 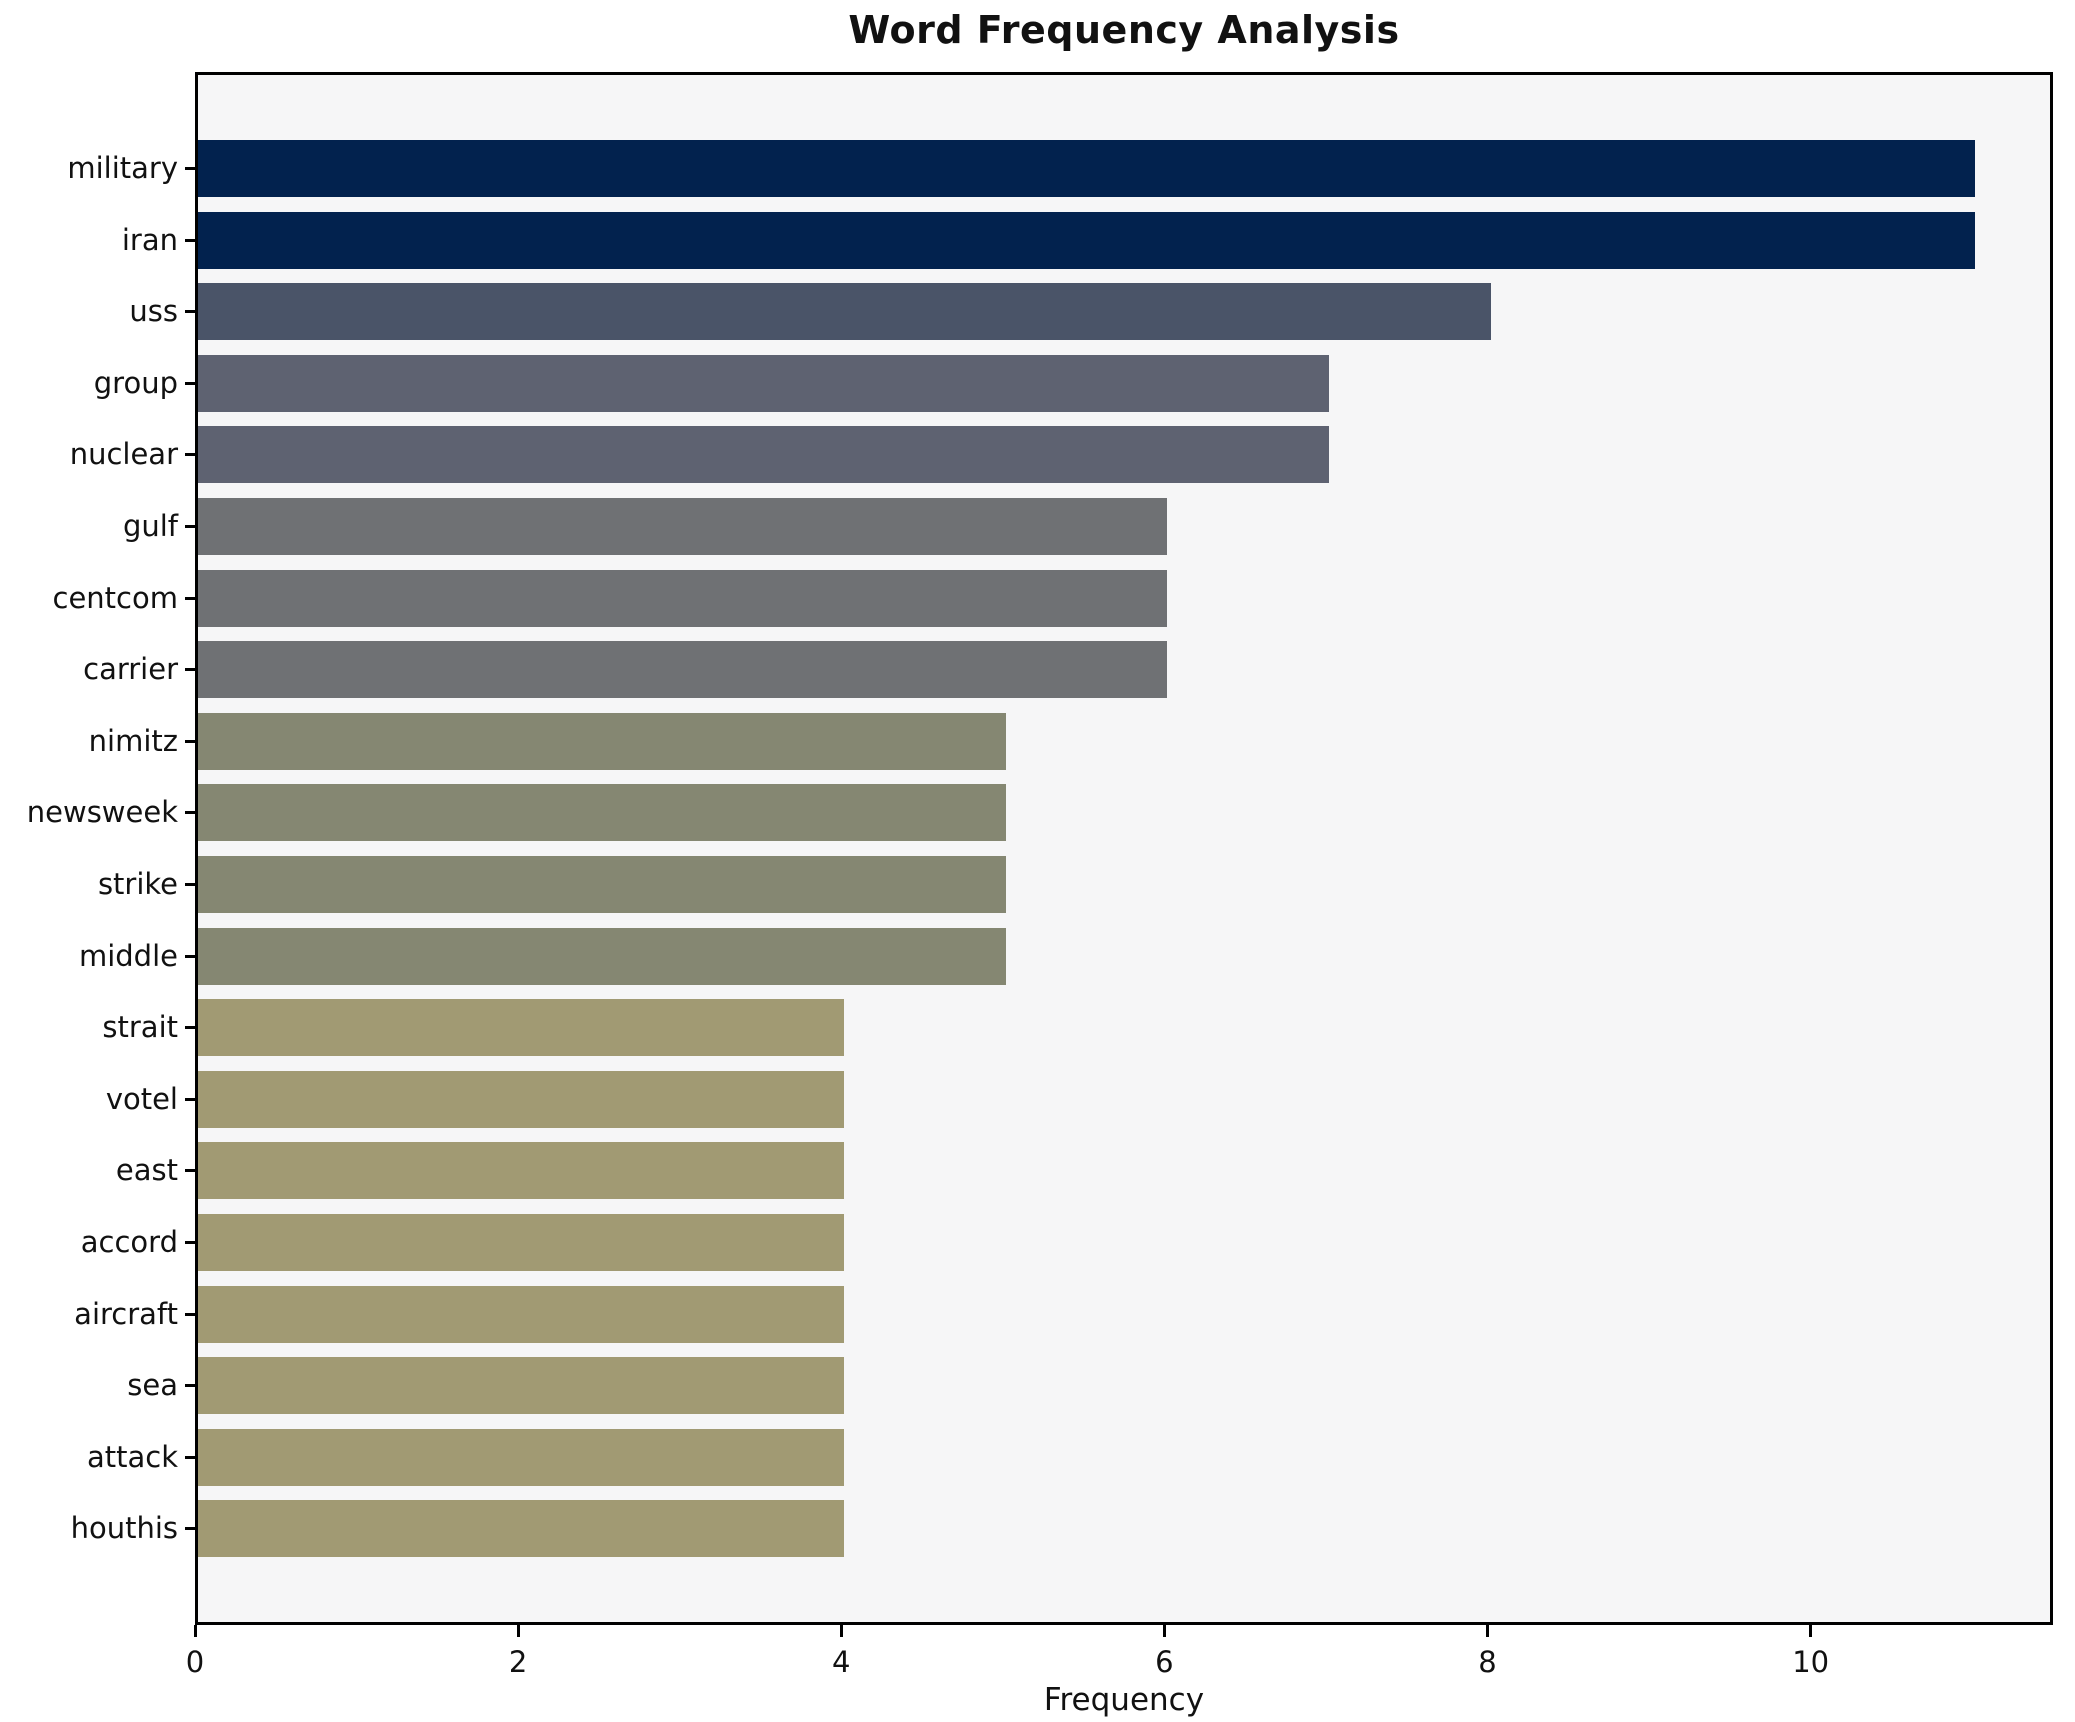 What do you see at coordinates (124, 1528) in the screenshot?
I see `y-tick-label-houthis: houthis` at bounding box center [124, 1528].